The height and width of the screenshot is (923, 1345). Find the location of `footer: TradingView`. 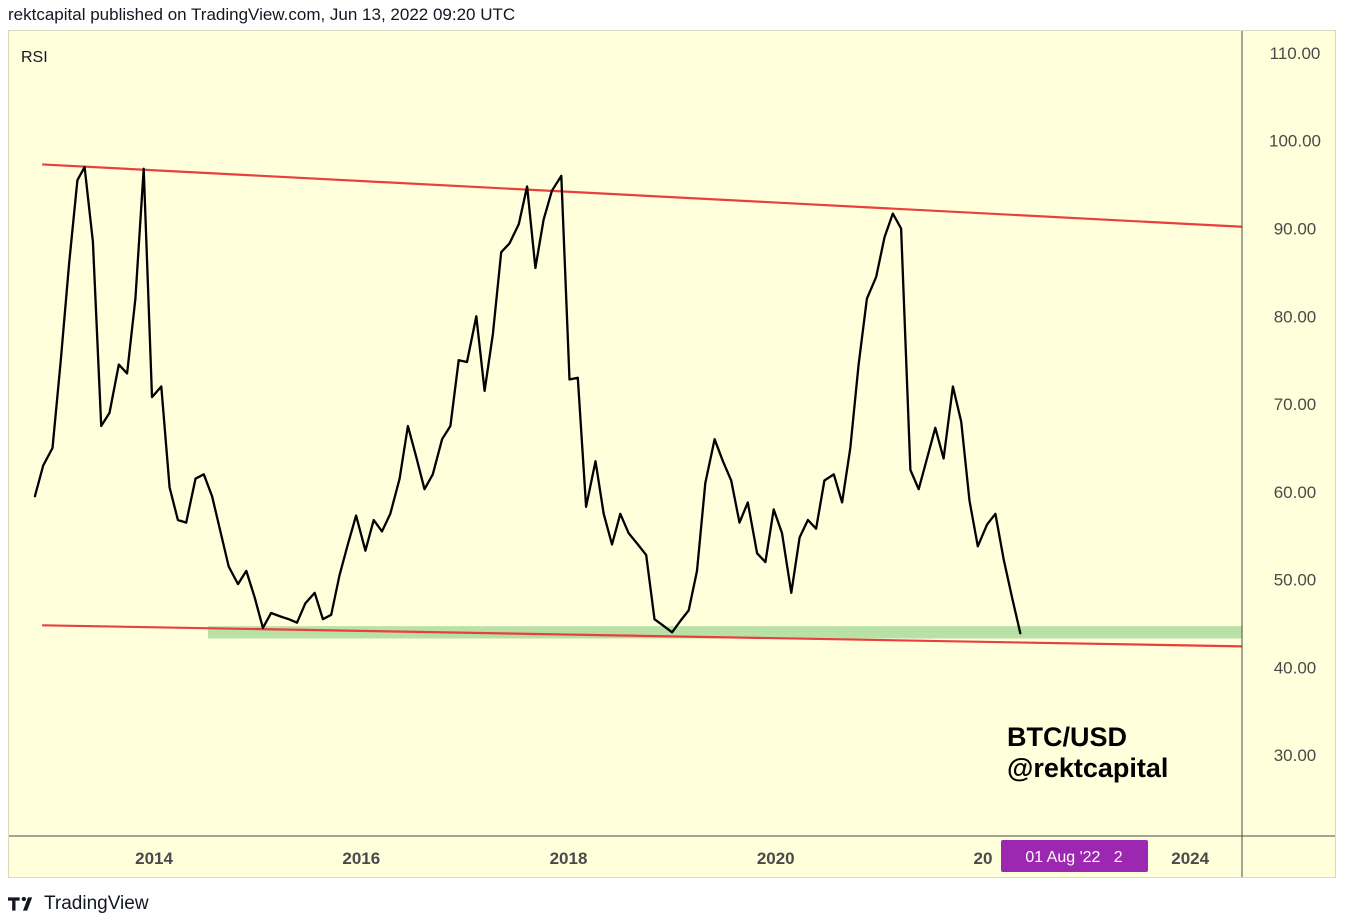

footer: TradingView is located at coordinates (78, 904).